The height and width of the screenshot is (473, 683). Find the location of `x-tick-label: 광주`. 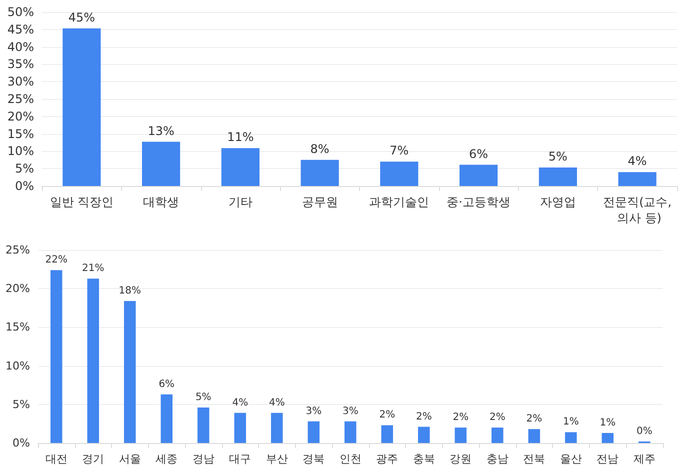

x-tick-label: 광주 is located at coordinates (387, 459).